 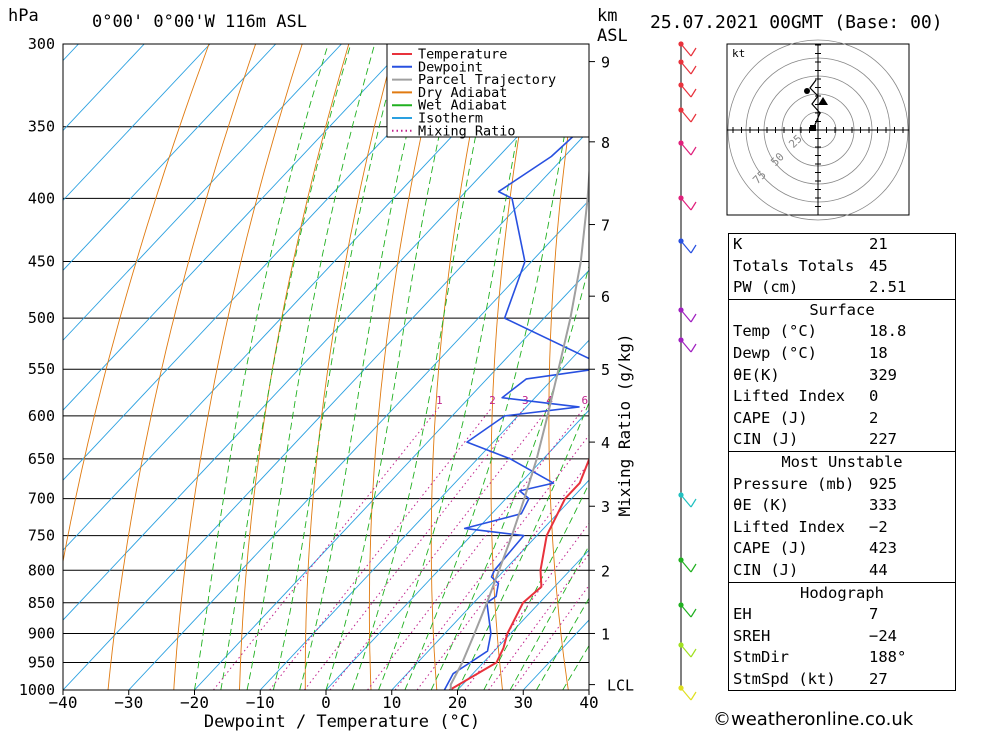 What do you see at coordinates (842, 245) in the screenshot?
I see `index-row: K 21` at bounding box center [842, 245].